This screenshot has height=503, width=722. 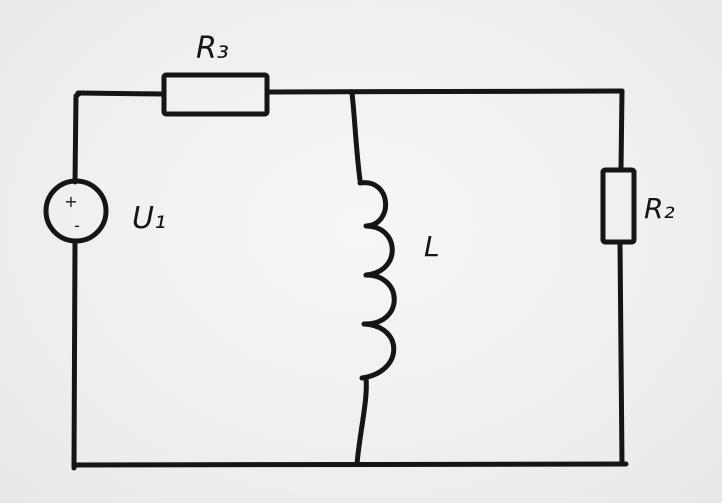 What do you see at coordinates (77, 225) in the screenshot?
I see `source-minus-sign: -` at bounding box center [77, 225].